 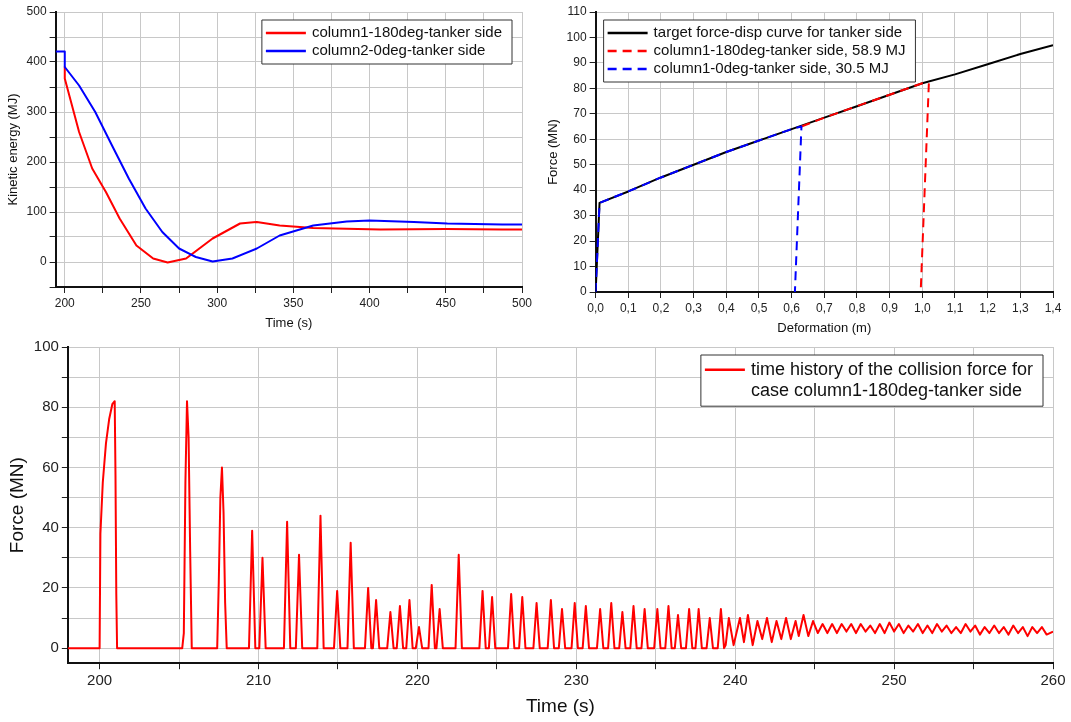 I want to click on x-tick-label: 450, so click(x=446, y=302).